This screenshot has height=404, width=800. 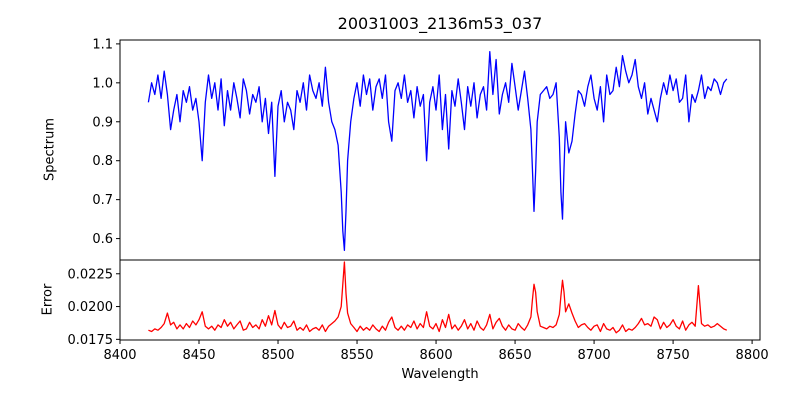 I want to click on chart-title: 20031003_2136m53_037, so click(x=440, y=23).